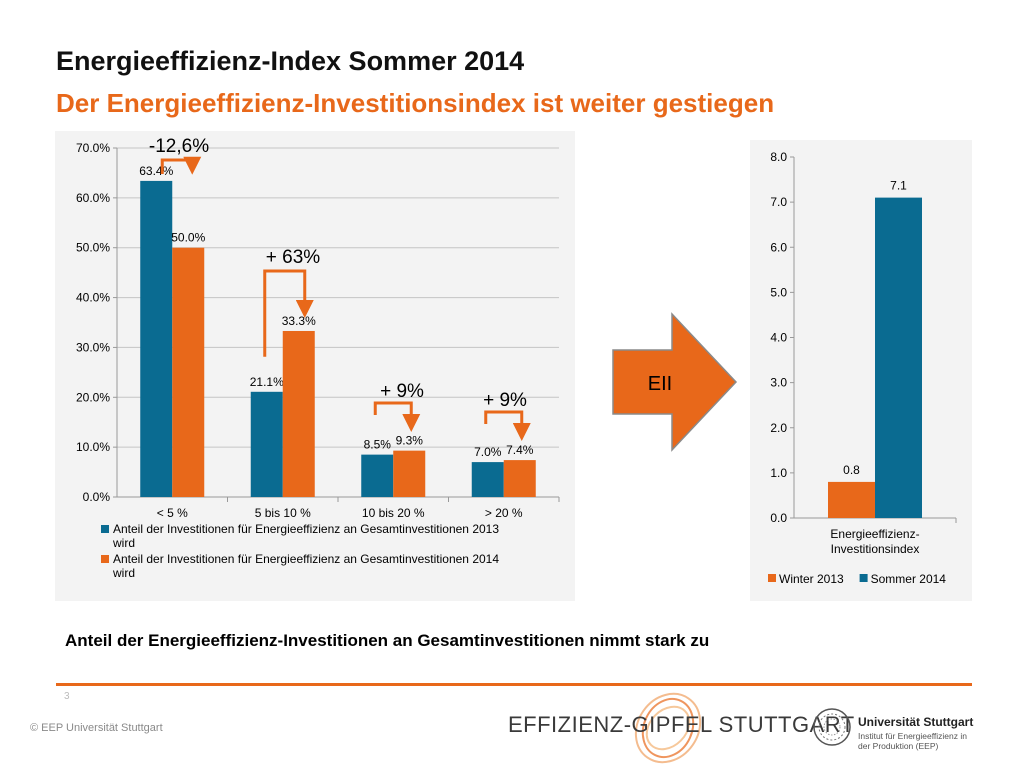  I want to click on y-tick-label: 8.0, so click(778, 157).